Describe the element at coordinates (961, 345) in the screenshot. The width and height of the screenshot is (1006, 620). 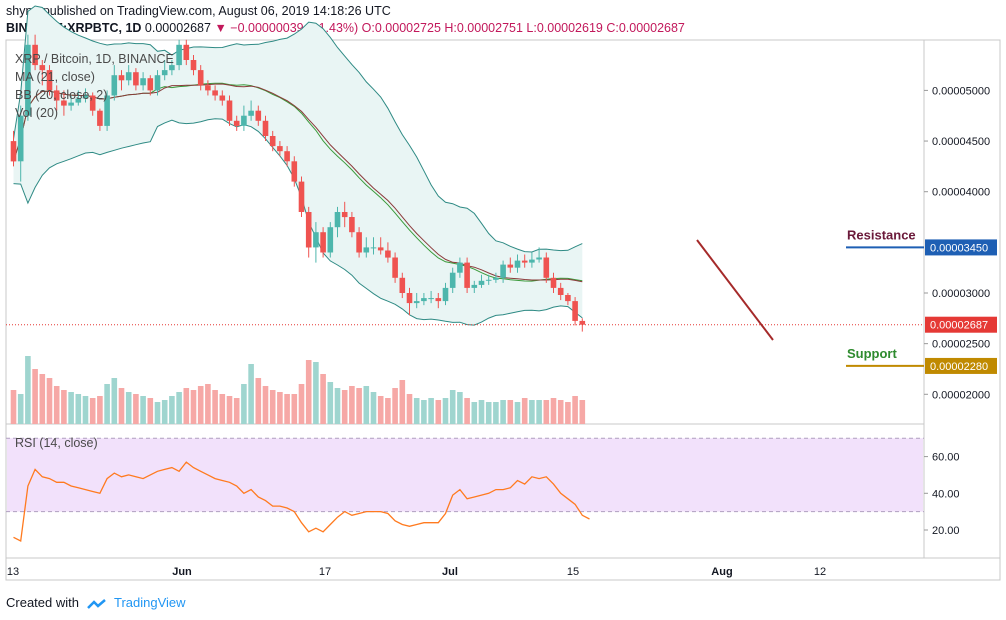
I see `price-tick-label: 0.00002500` at that location.